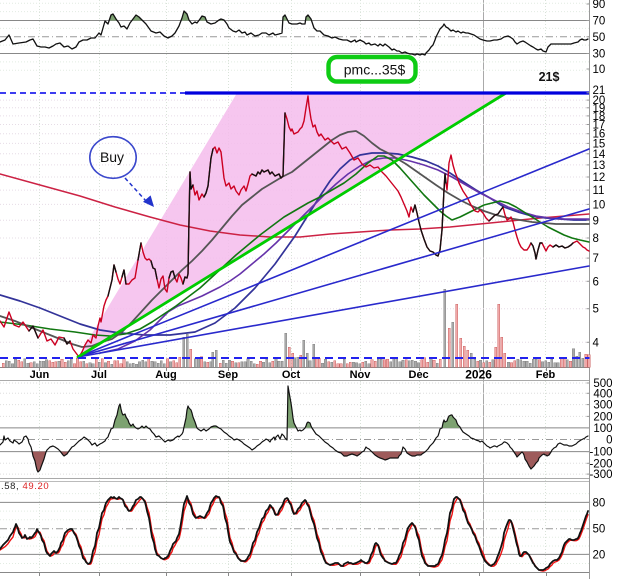 This screenshot has height=584, width=625. What do you see at coordinates (599, 178) in the screenshot?
I see `svg-text: 12` at bounding box center [599, 178].